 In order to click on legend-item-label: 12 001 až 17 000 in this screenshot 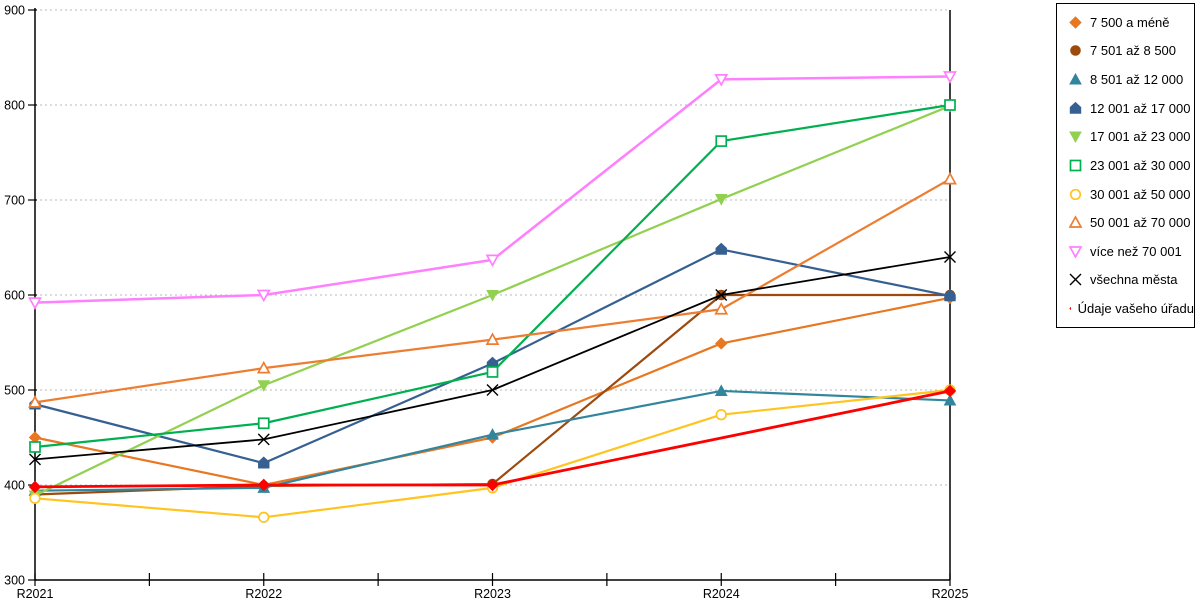, I will do `click(1140, 108)`.